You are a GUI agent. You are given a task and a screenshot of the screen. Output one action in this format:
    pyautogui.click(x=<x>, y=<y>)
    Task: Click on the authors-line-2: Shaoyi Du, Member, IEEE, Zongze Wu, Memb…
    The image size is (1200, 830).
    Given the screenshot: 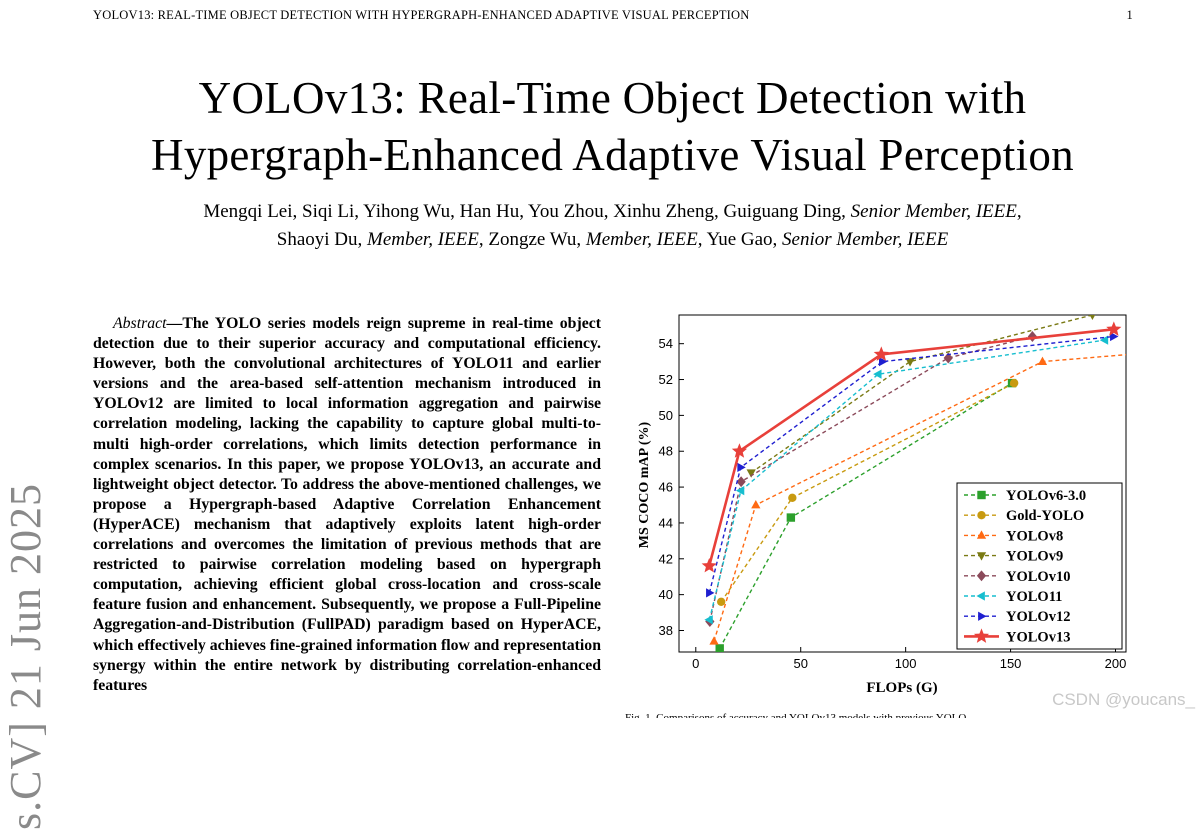 What is the action you would take?
    pyautogui.click(x=600, y=240)
    